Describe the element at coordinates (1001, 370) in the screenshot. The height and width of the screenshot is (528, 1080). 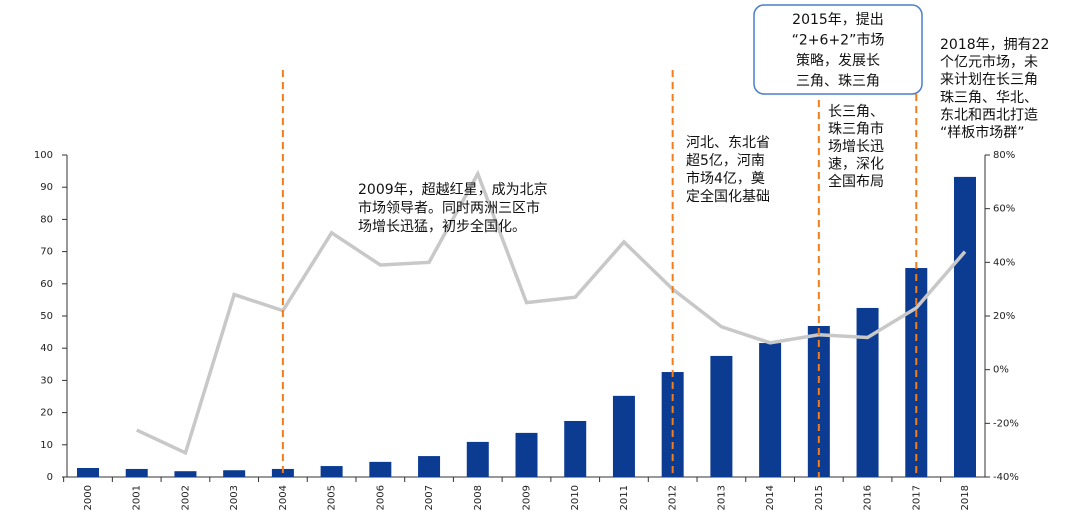
I see `y2-tick-label: 0%` at that location.